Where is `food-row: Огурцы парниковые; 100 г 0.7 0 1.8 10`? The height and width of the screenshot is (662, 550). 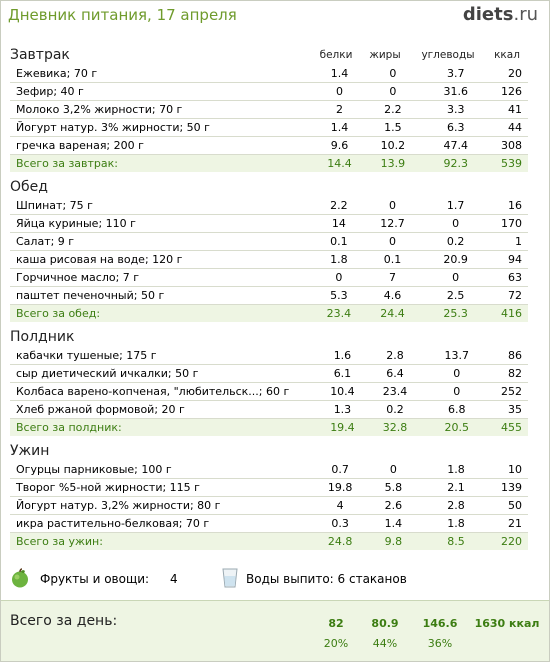 food-row: Огурцы парниковые; 100 г 0.7 0 1.8 10 is located at coordinates (269, 470).